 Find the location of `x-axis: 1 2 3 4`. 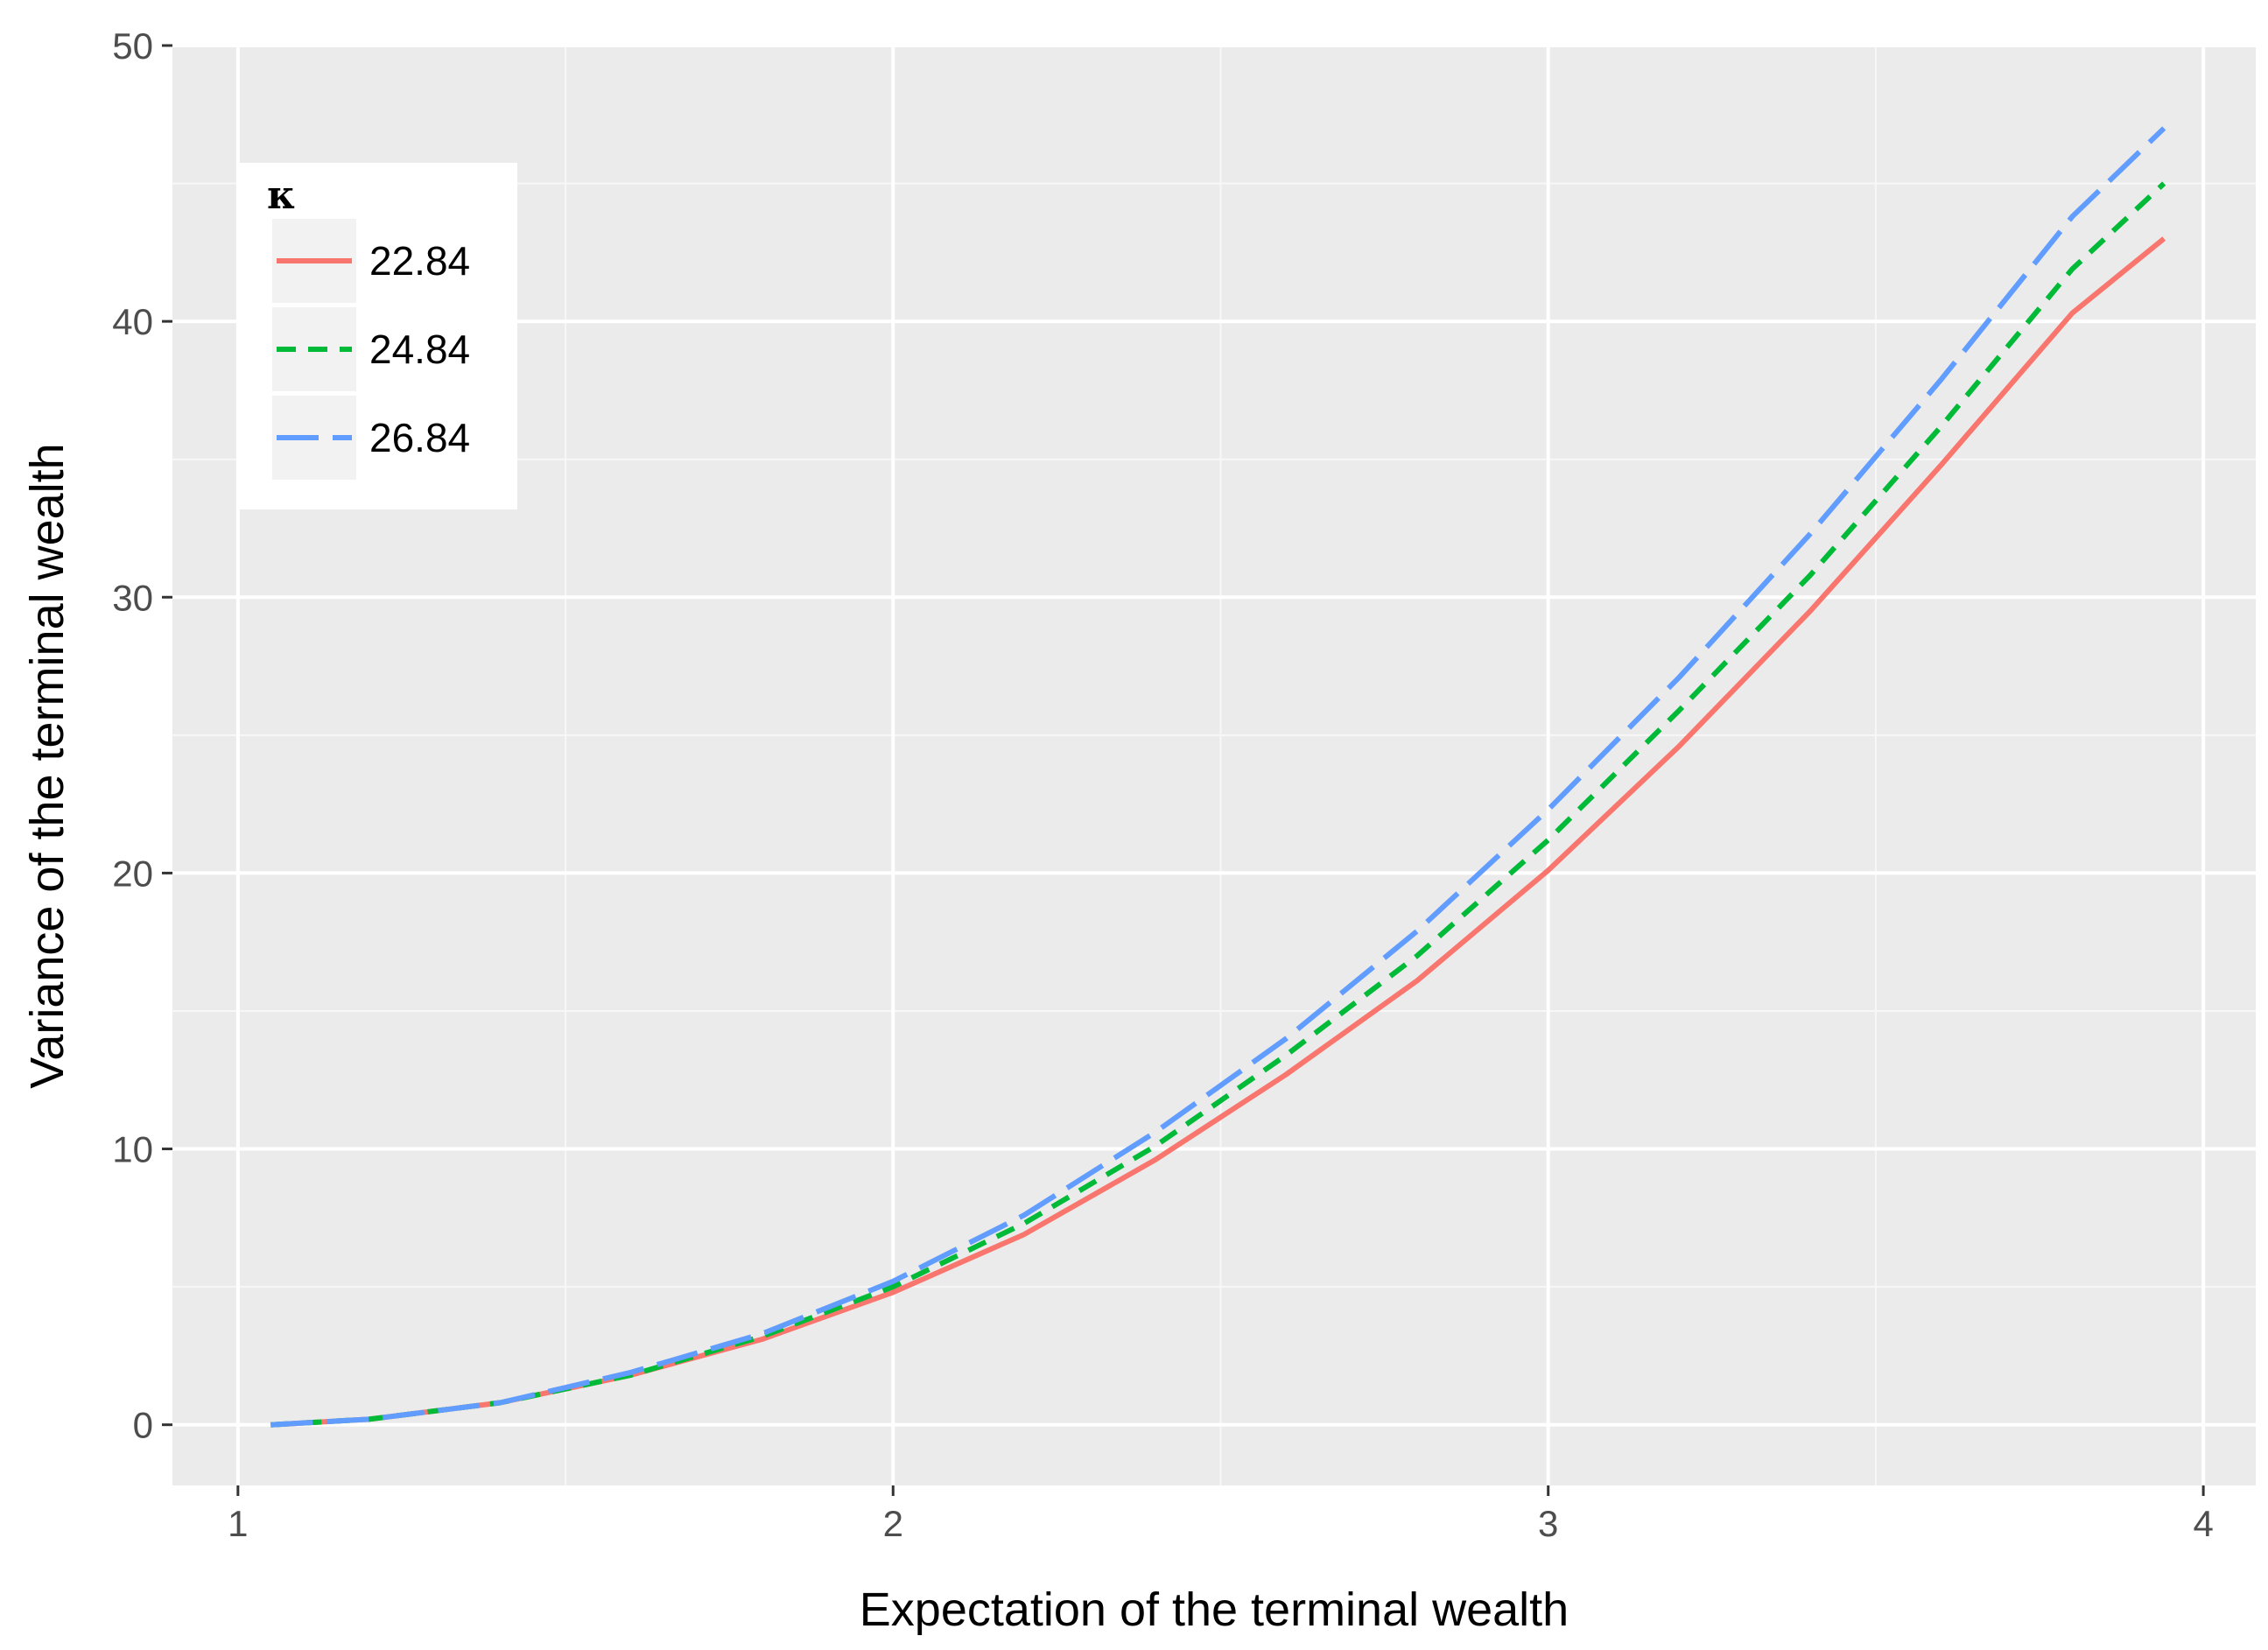

x-axis: 1 2 3 4 is located at coordinates (1221, 1514).